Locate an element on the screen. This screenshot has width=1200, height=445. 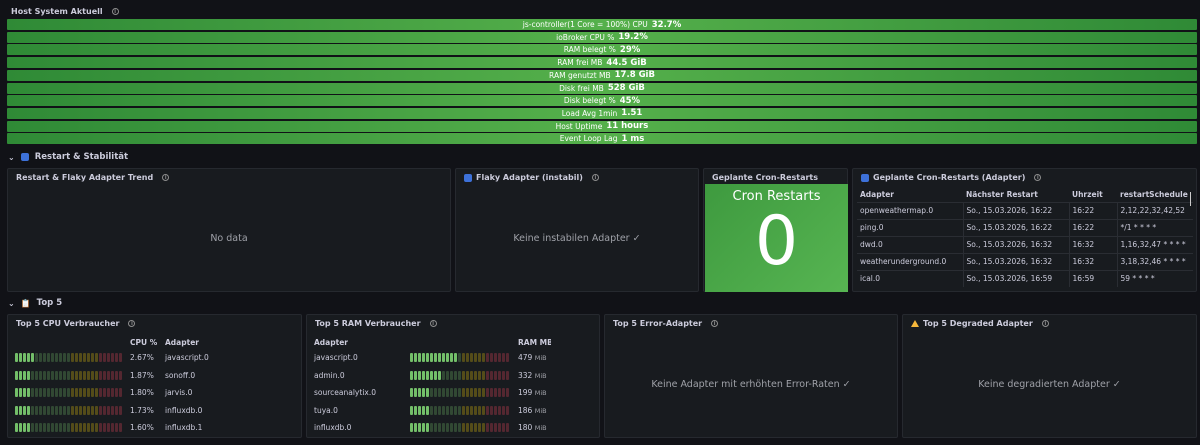
stat-label: RAM frei MB is located at coordinates (580, 63).